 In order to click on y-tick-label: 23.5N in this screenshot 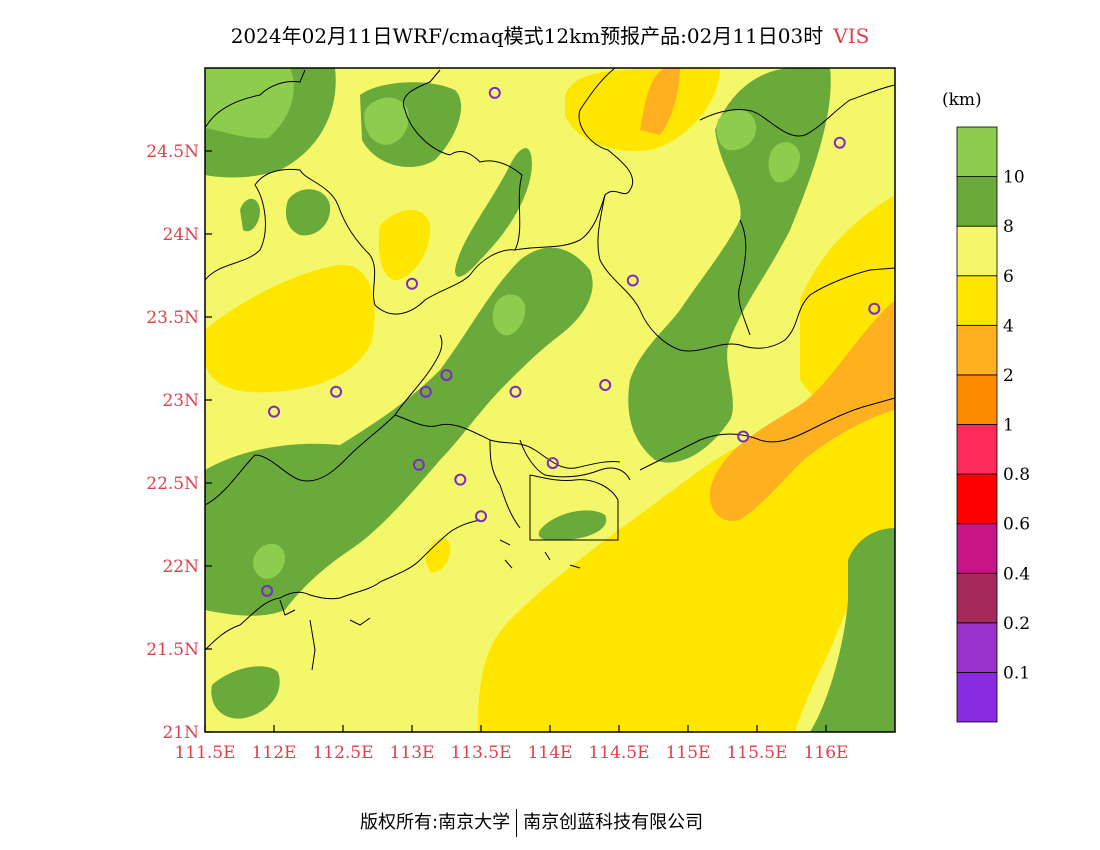, I will do `click(172, 318)`.